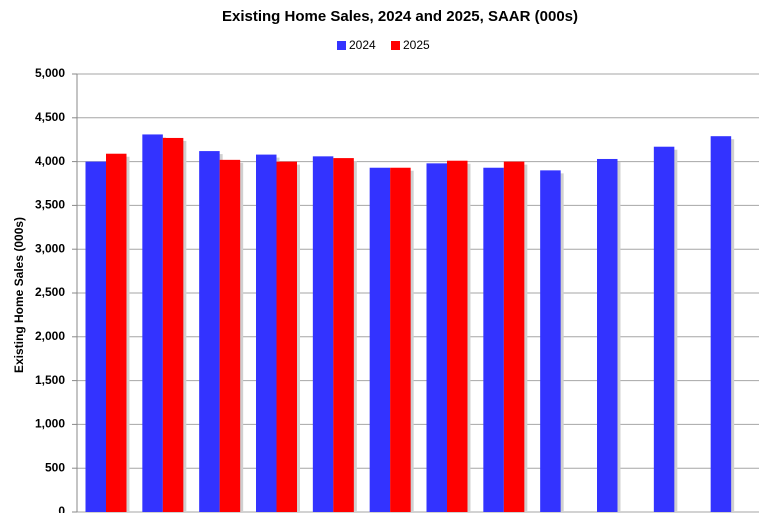 This screenshot has width=768, height=513. What do you see at coordinates (50, 424) in the screenshot?
I see `y-tick-label: 1,000` at bounding box center [50, 424].